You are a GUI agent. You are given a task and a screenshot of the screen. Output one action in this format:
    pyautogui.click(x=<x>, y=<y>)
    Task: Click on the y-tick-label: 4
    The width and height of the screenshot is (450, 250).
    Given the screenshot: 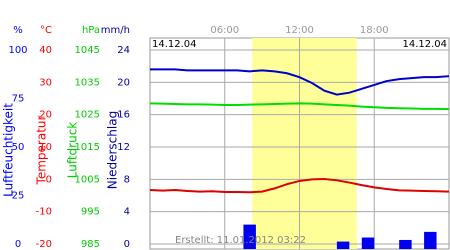 What is the action you would take?
    pyautogui.click(x=127, y=212)
    